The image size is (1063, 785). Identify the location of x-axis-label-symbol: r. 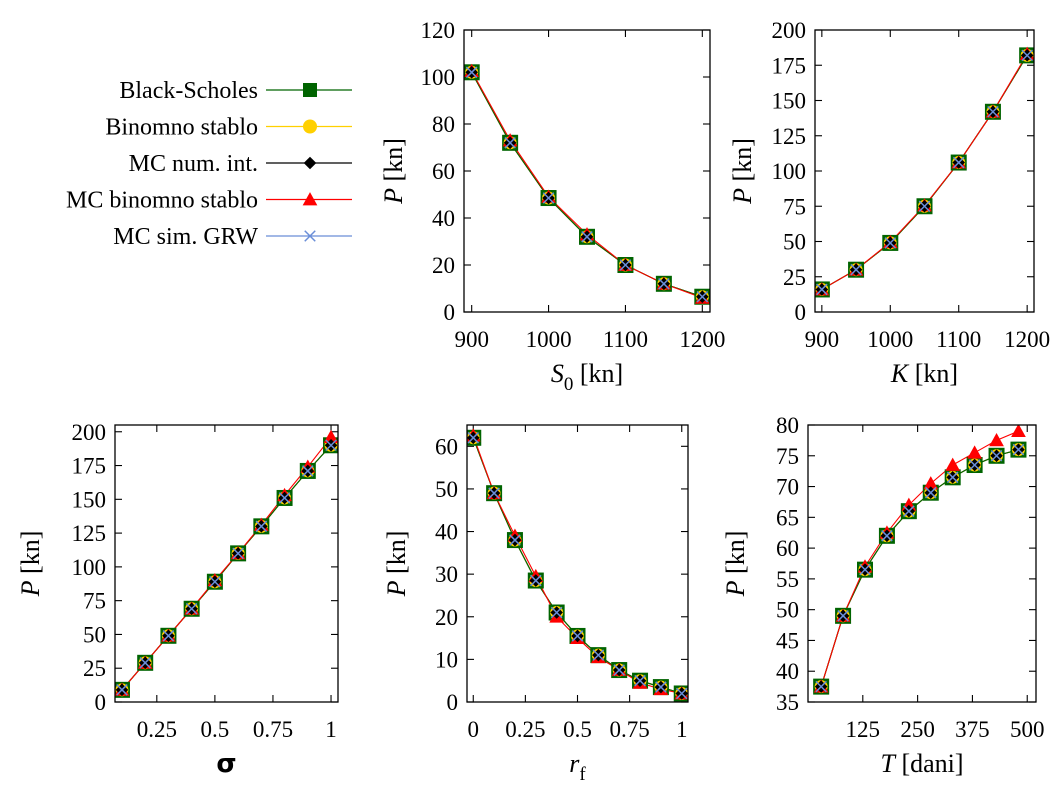
(574, 763).